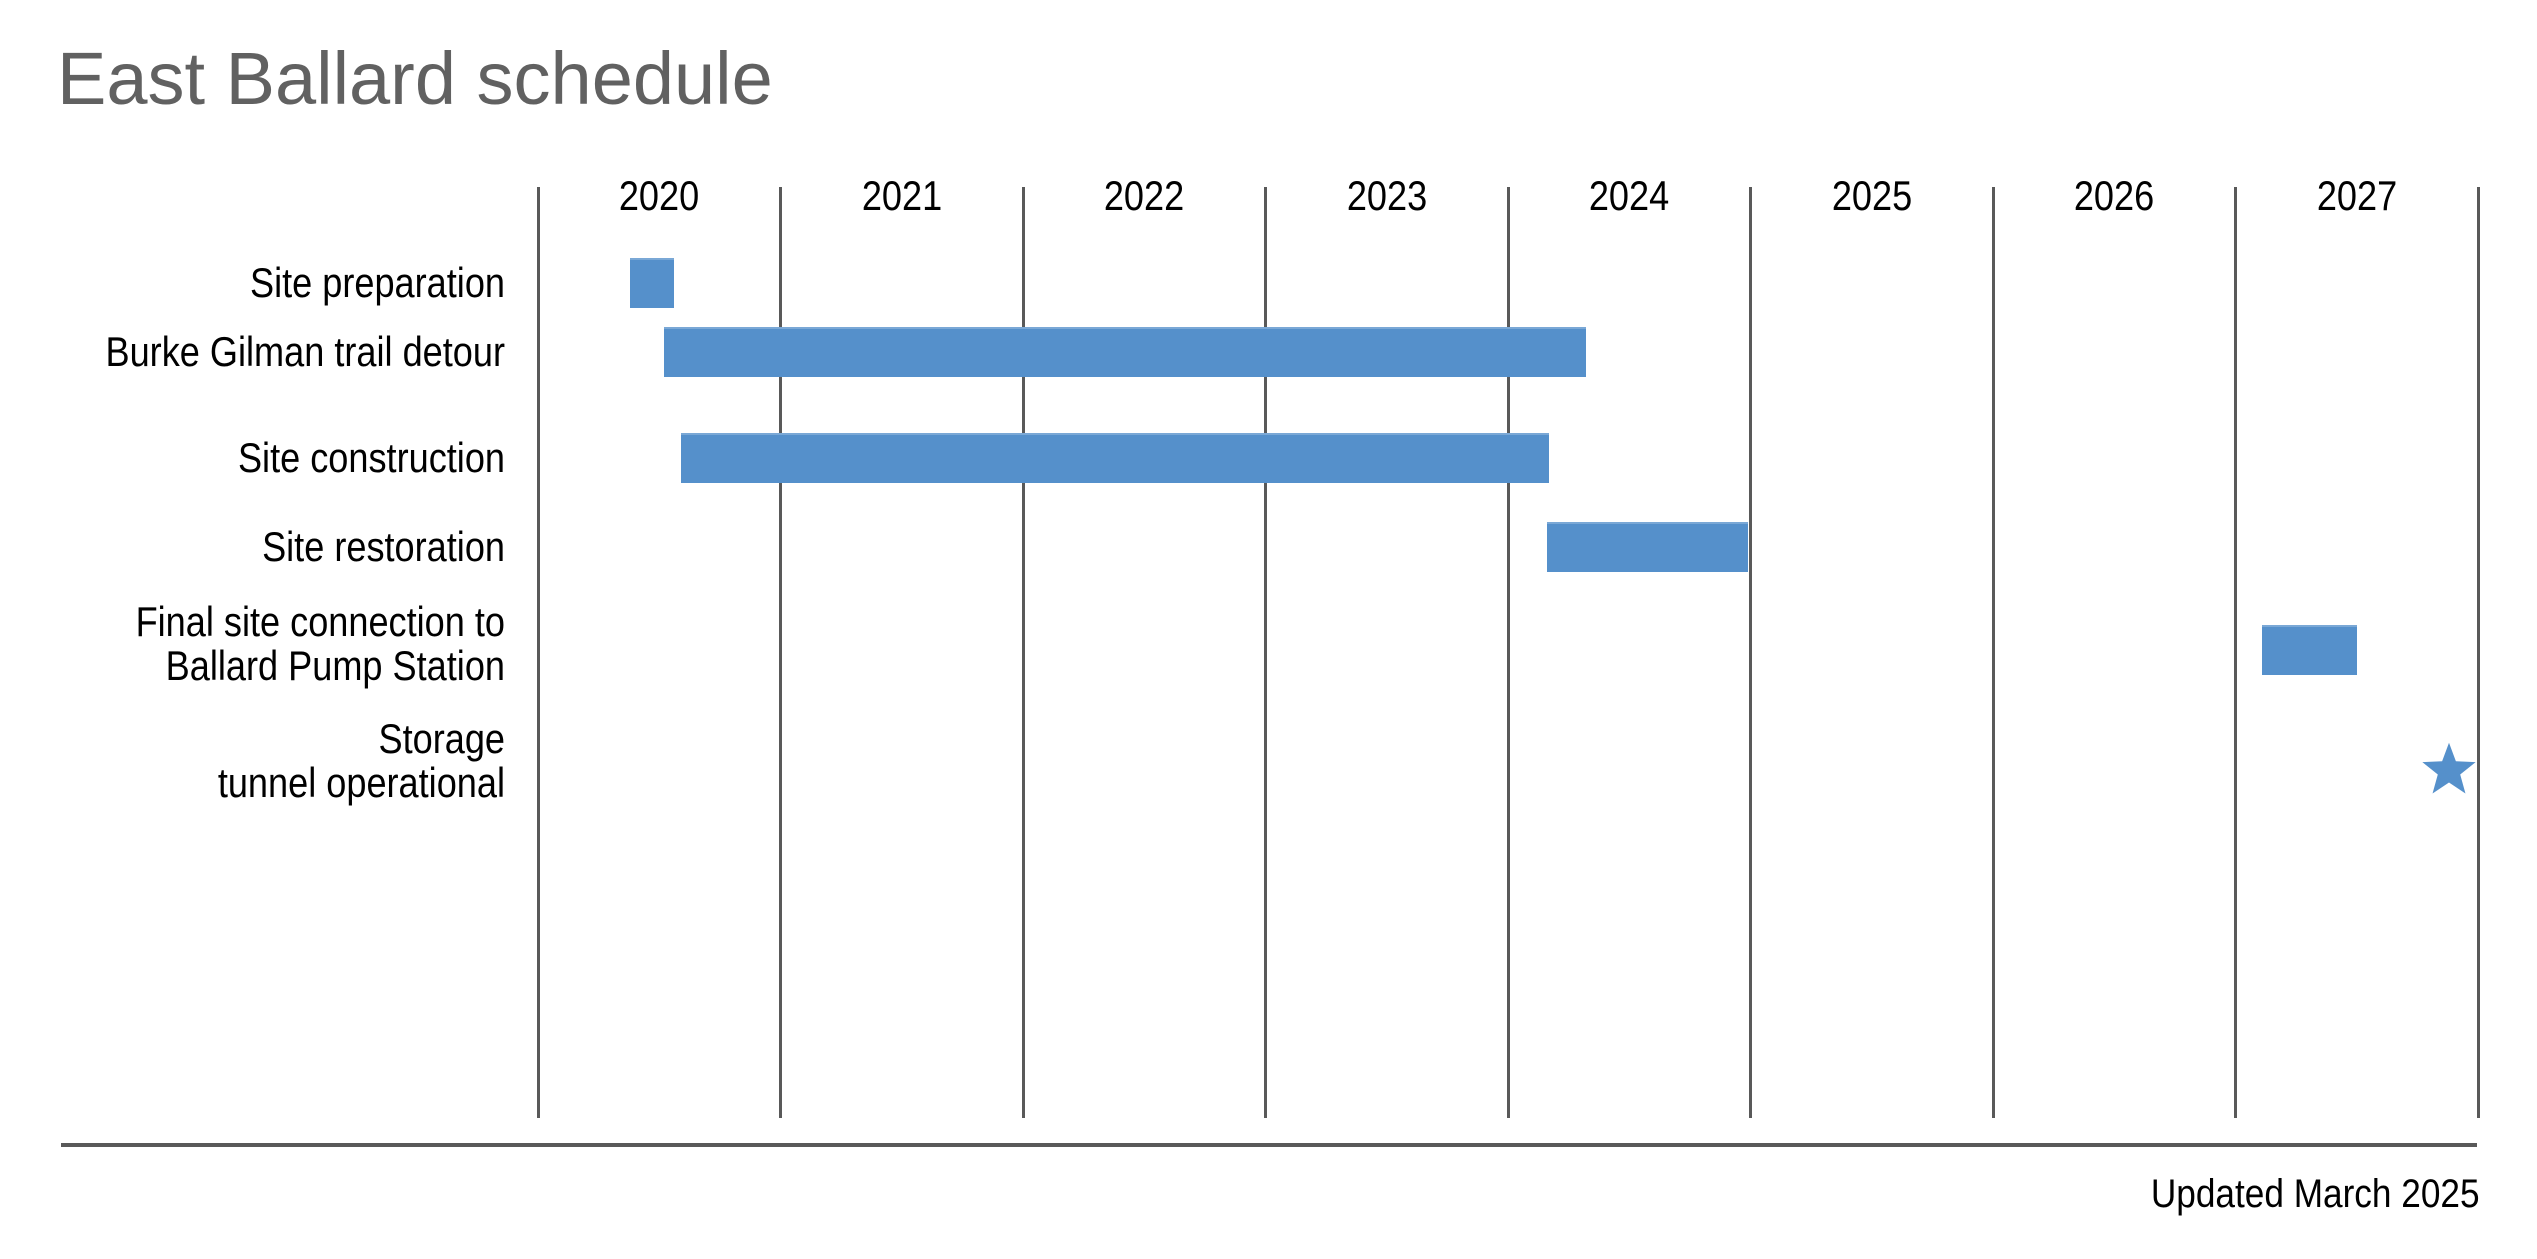 The height and width of the screenshot is (1259, 2537). What do you see at coordinates (1386, 195) in the screenshot?
I see `year-label: 2023` at bounding box center [1386, 195].